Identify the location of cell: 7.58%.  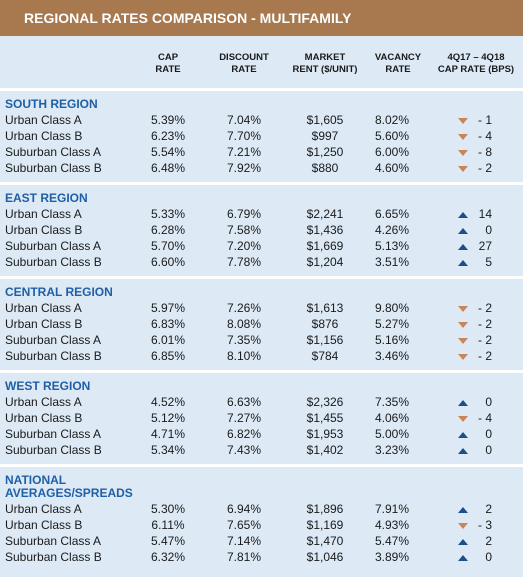
(244, 230).